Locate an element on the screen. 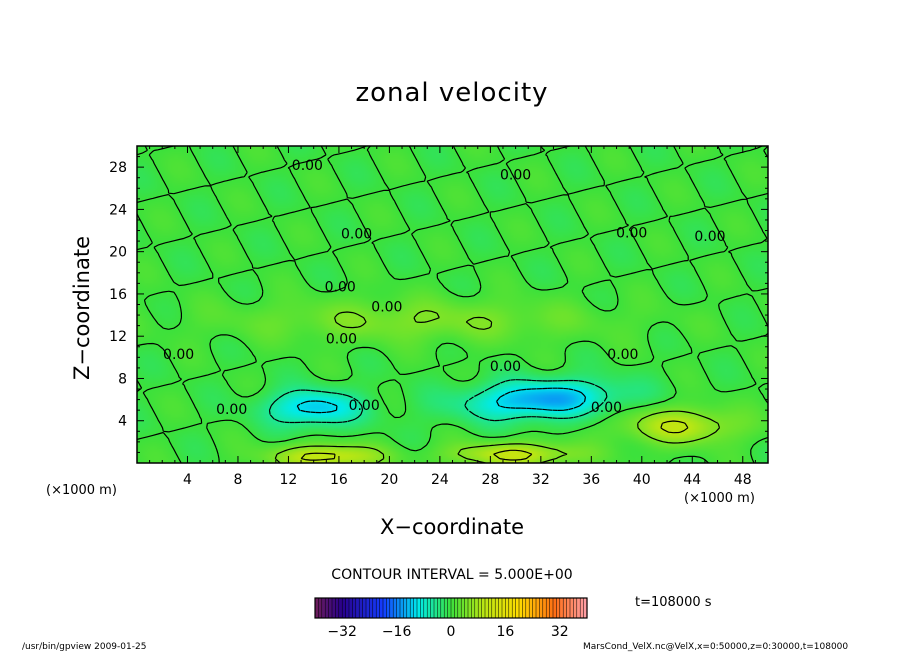 The height and width of the screenshot is (654, 904). contour-negative is located at coordinates (438, 401).